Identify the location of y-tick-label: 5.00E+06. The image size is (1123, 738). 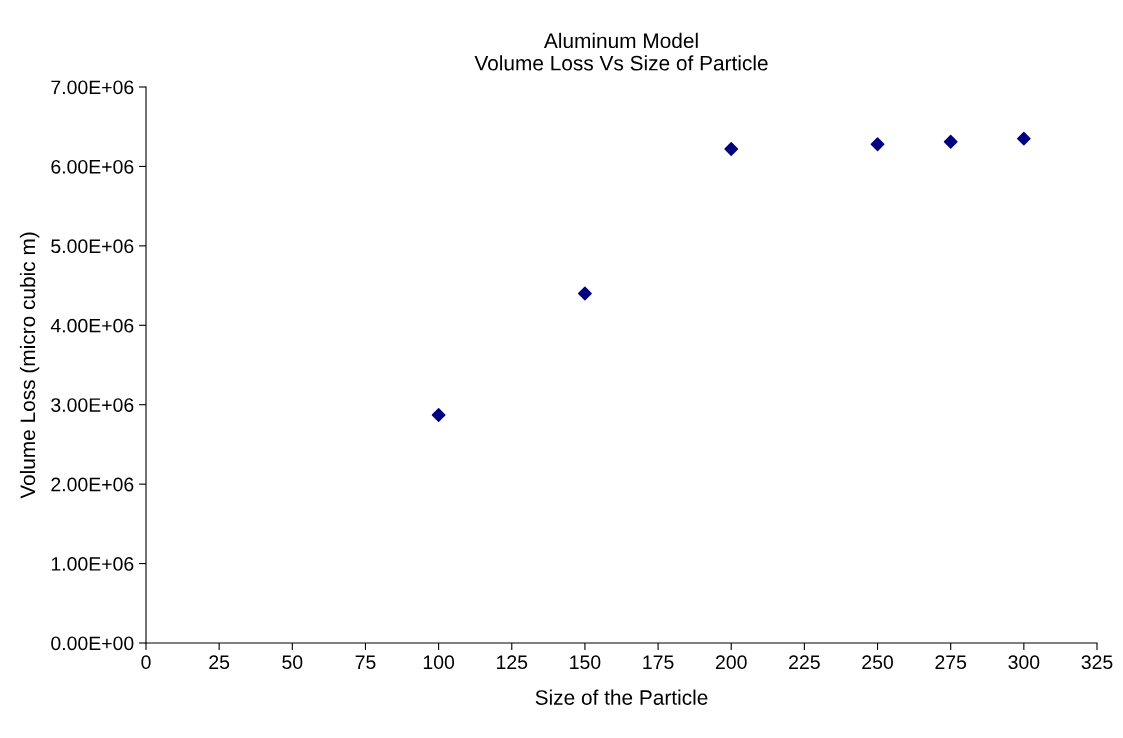
(92, 246).